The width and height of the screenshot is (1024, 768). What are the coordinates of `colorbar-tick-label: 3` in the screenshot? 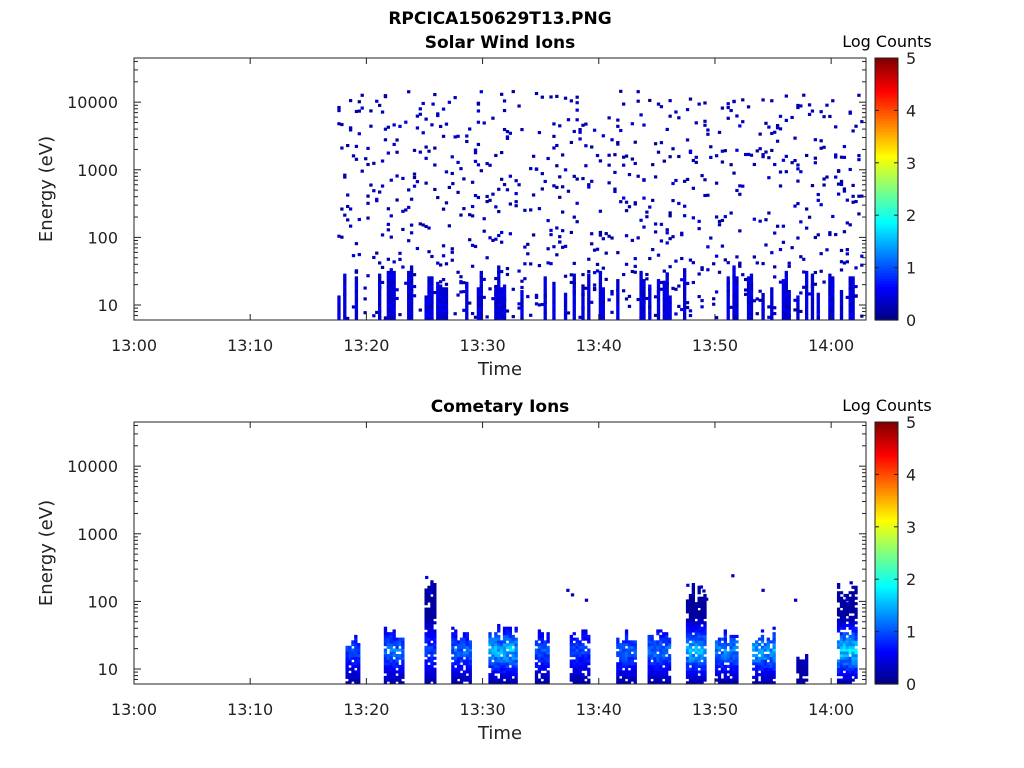 It's located at (911, 163).